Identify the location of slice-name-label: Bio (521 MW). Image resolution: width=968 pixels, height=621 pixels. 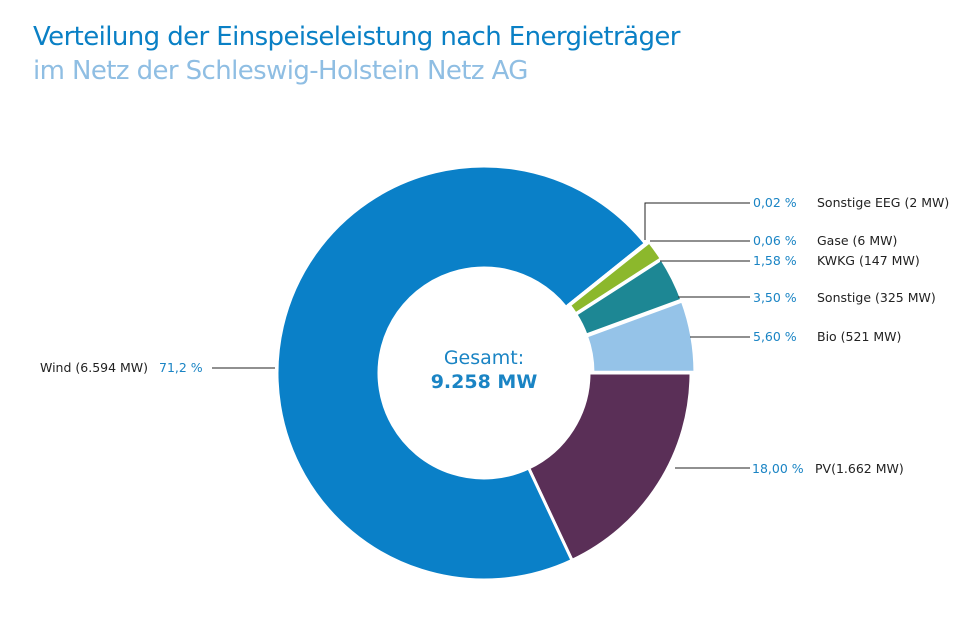
(859, 336).